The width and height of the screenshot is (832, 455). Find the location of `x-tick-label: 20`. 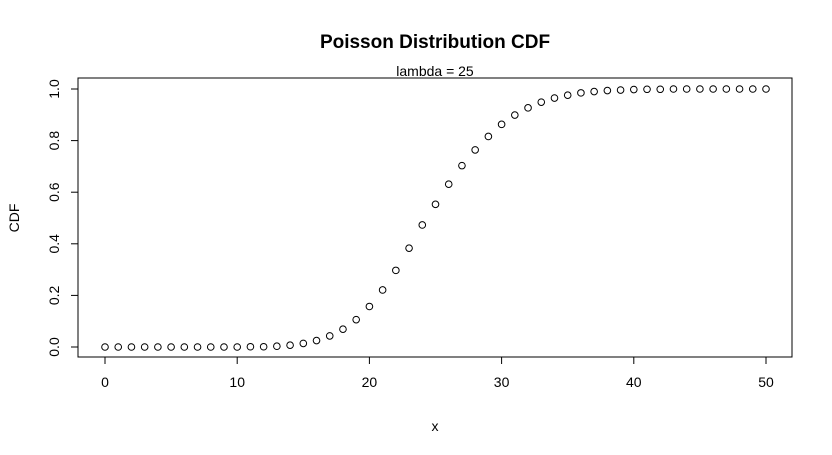

x-tick-label: 20 is located at coordinates (370, 382).